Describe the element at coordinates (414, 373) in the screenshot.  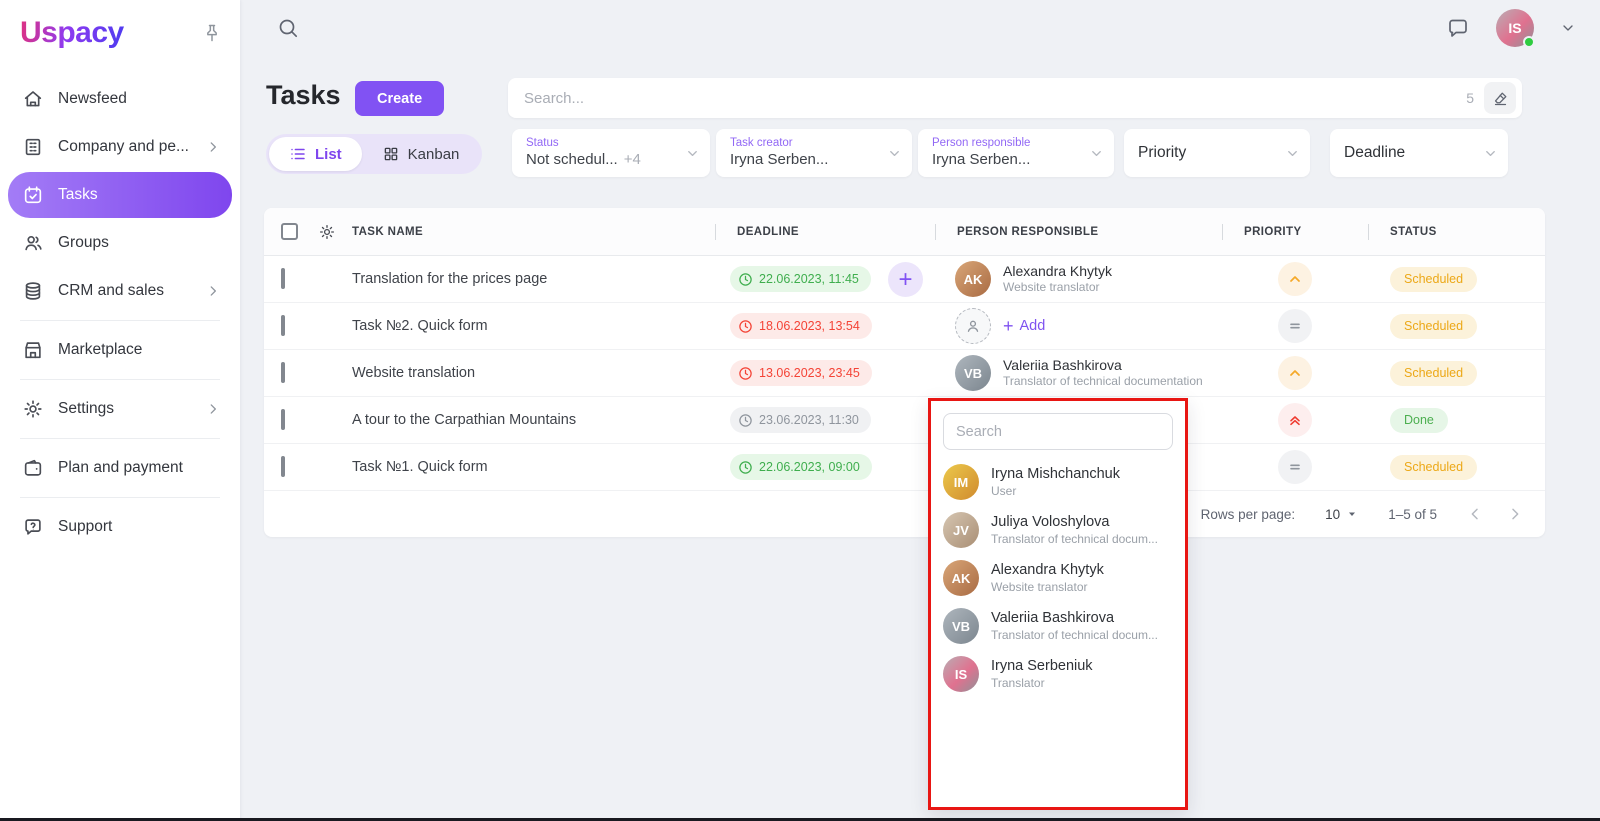
I see `task-name: Website translation` at that location.